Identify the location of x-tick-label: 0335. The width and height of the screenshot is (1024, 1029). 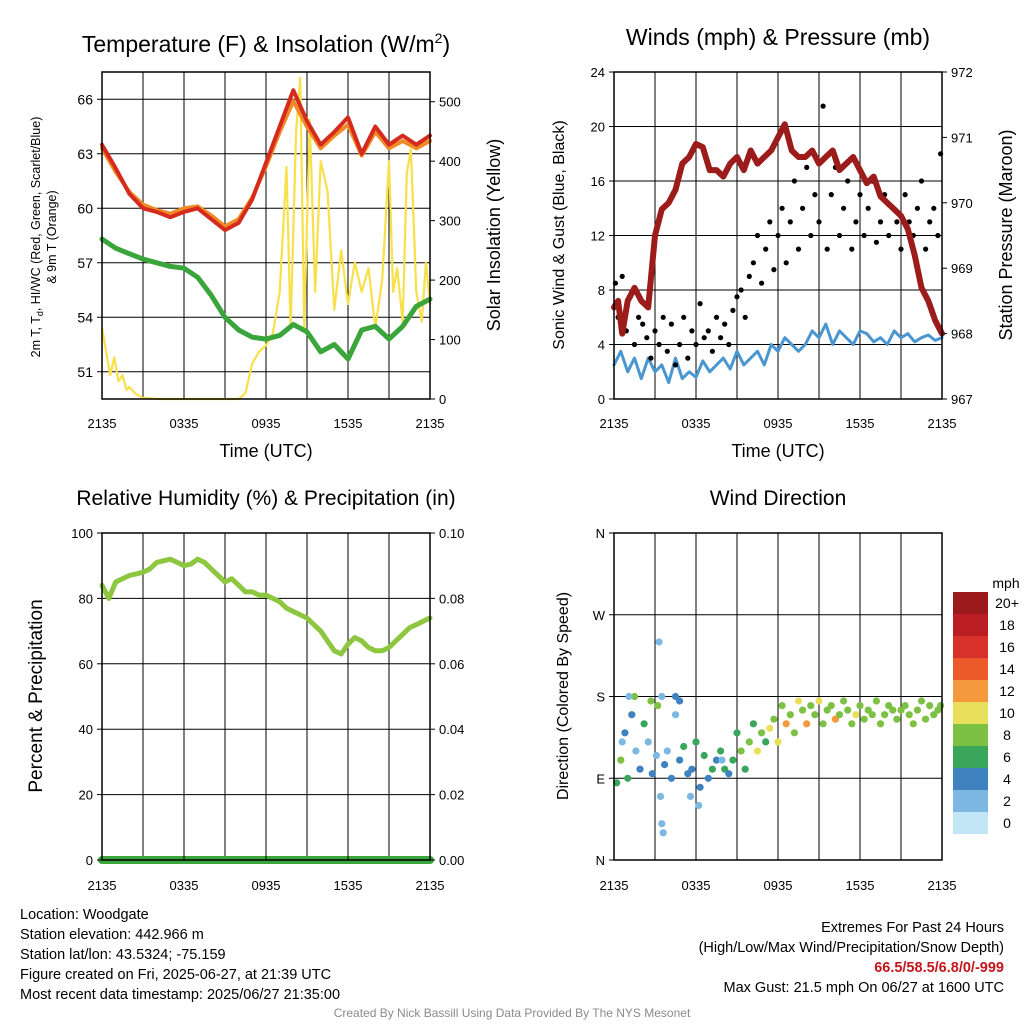
(184, 885).